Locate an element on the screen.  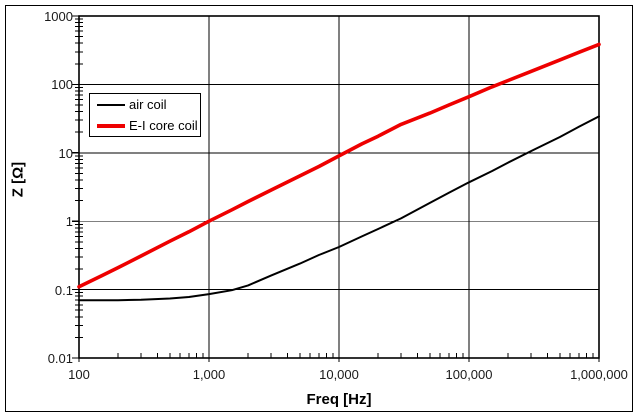
legend-item-ei-core-coil: E-I core coil is located at coordinates (145, 126).